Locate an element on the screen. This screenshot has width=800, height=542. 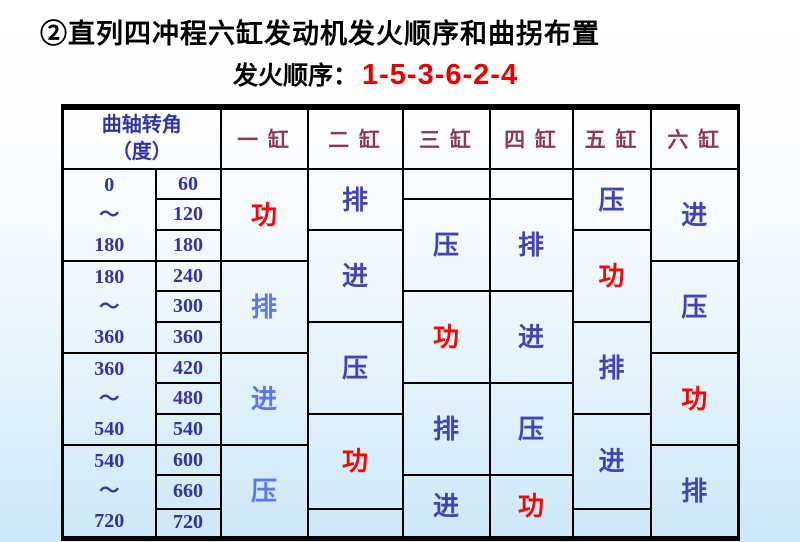
cell-cyl6-exhaust: 排 is located at coordinates (694, 492).